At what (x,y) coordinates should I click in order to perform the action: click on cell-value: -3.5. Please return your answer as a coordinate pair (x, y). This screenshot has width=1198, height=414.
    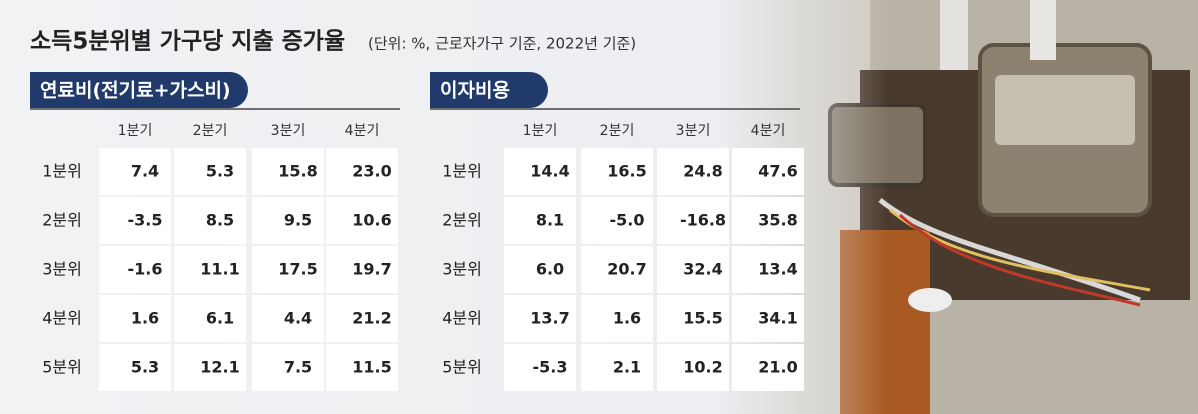
    Looking at the image, I should click on (145, 220).